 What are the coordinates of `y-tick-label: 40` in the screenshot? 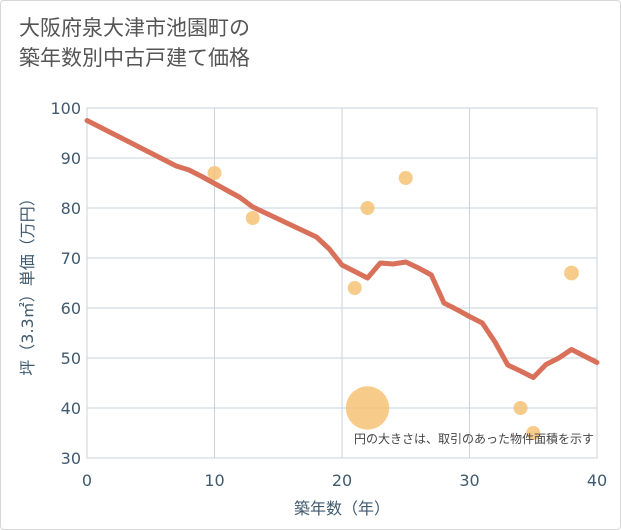 It's located at (71, 408).